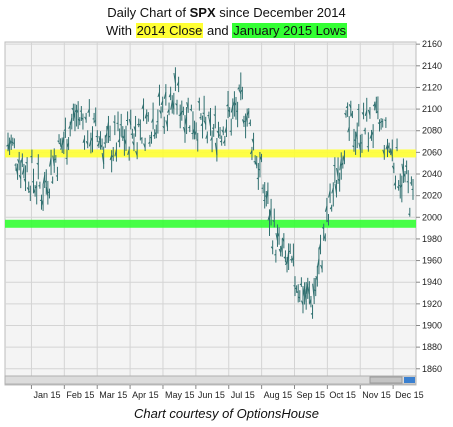  Describe the element at coordinates (432, 44) in the screenshot. I see `y-tick-label: 2160` at that location.